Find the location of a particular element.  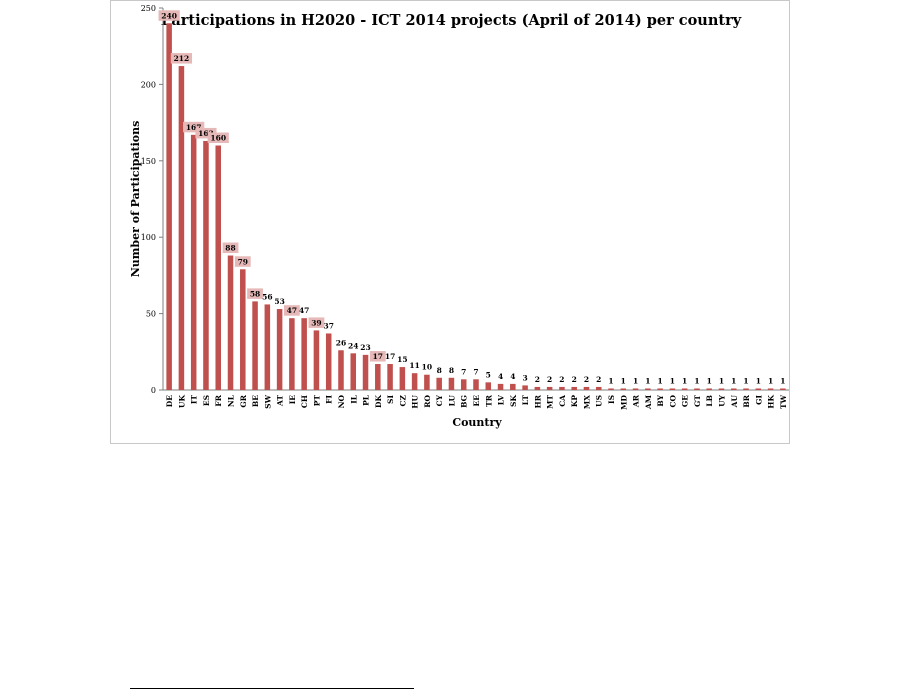

bar-ro is located at coordinates (427, 382).